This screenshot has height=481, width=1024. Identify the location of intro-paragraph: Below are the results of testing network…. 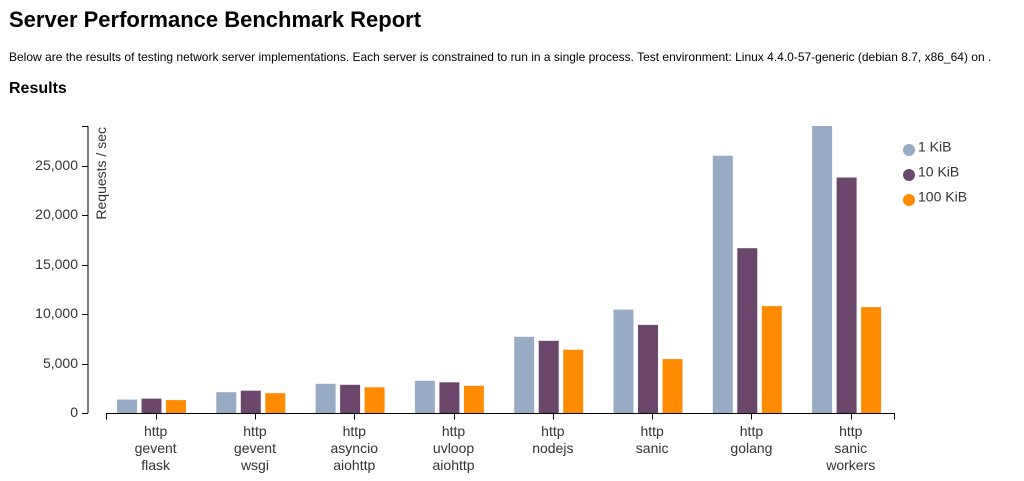
(500, 57).